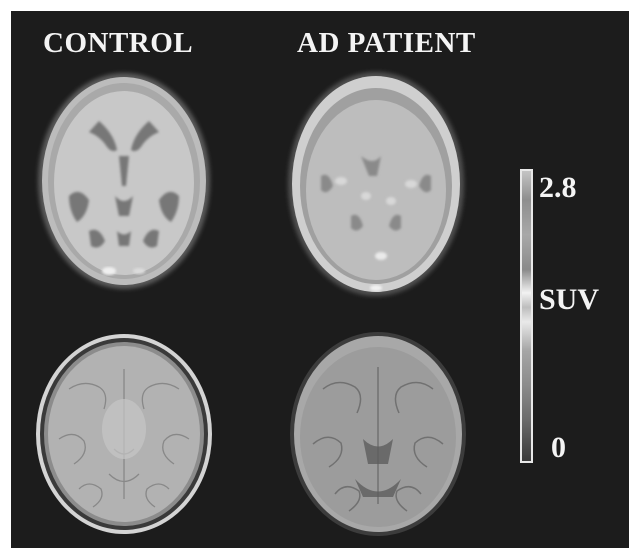 Image resolution: width=640 pixels, height=559 pixels. I want to click on control-label: CONTROL, so click(118, 43).